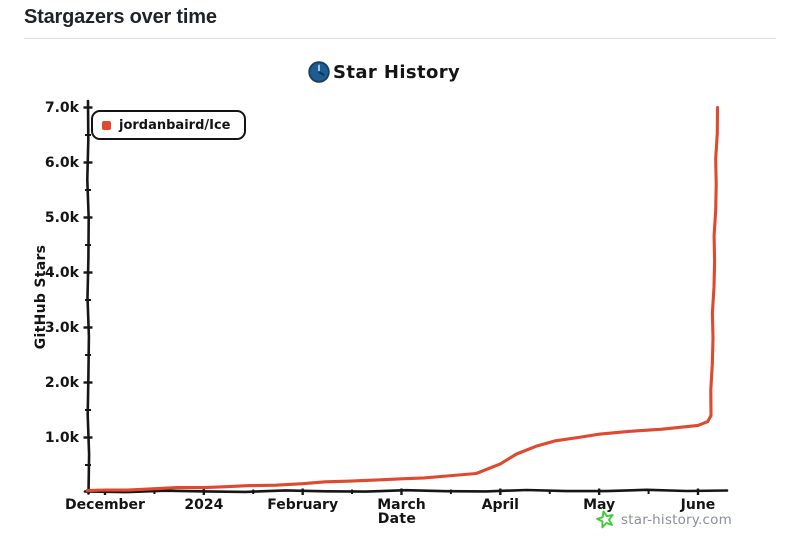 The image size is (800, 558). I want to click on legend: jordanbaird/Ice, so click(168, 125).